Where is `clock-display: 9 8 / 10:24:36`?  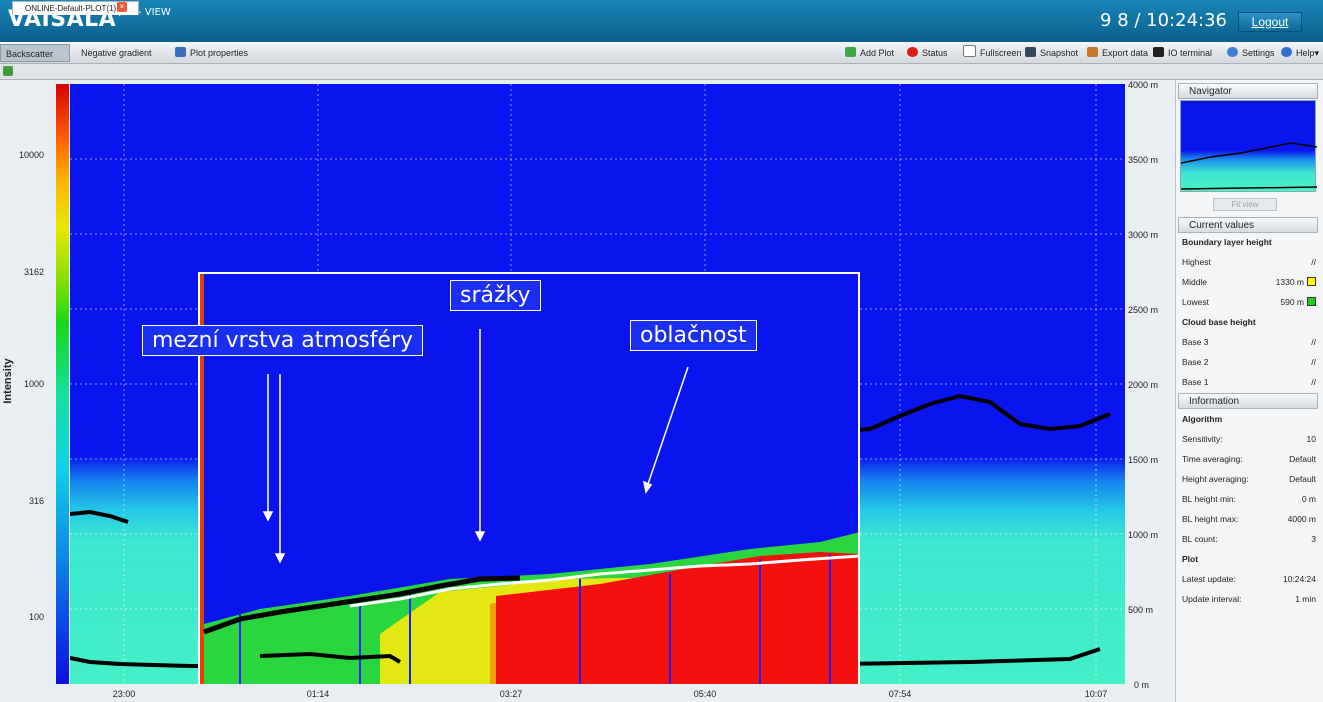 clock-display: 9 8 / 10:24:36 is located at coordinates (1163, 20).